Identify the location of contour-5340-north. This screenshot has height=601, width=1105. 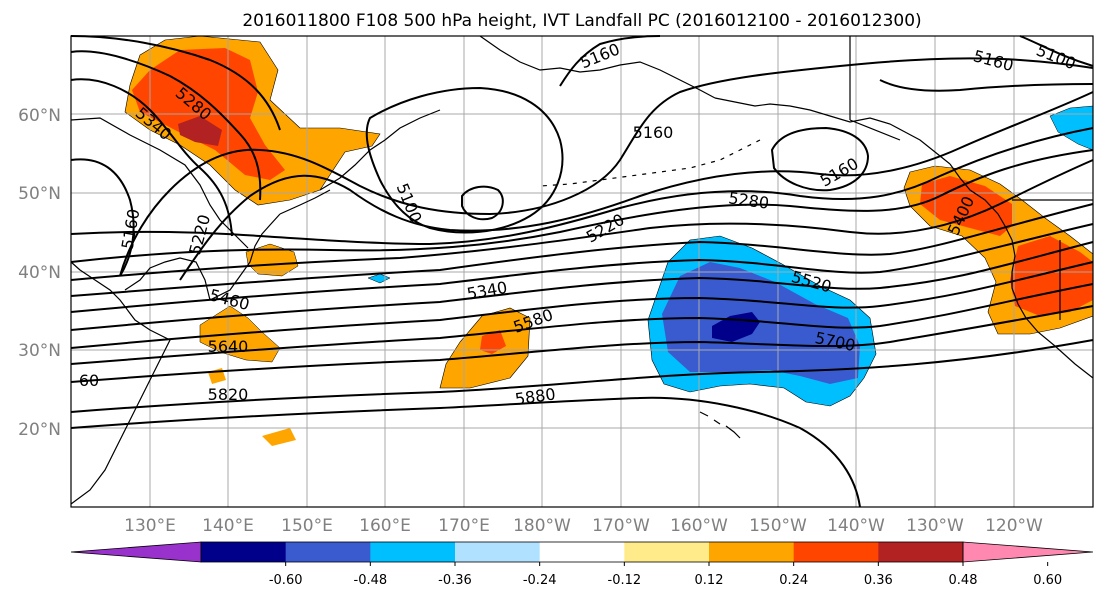
(151, 157).